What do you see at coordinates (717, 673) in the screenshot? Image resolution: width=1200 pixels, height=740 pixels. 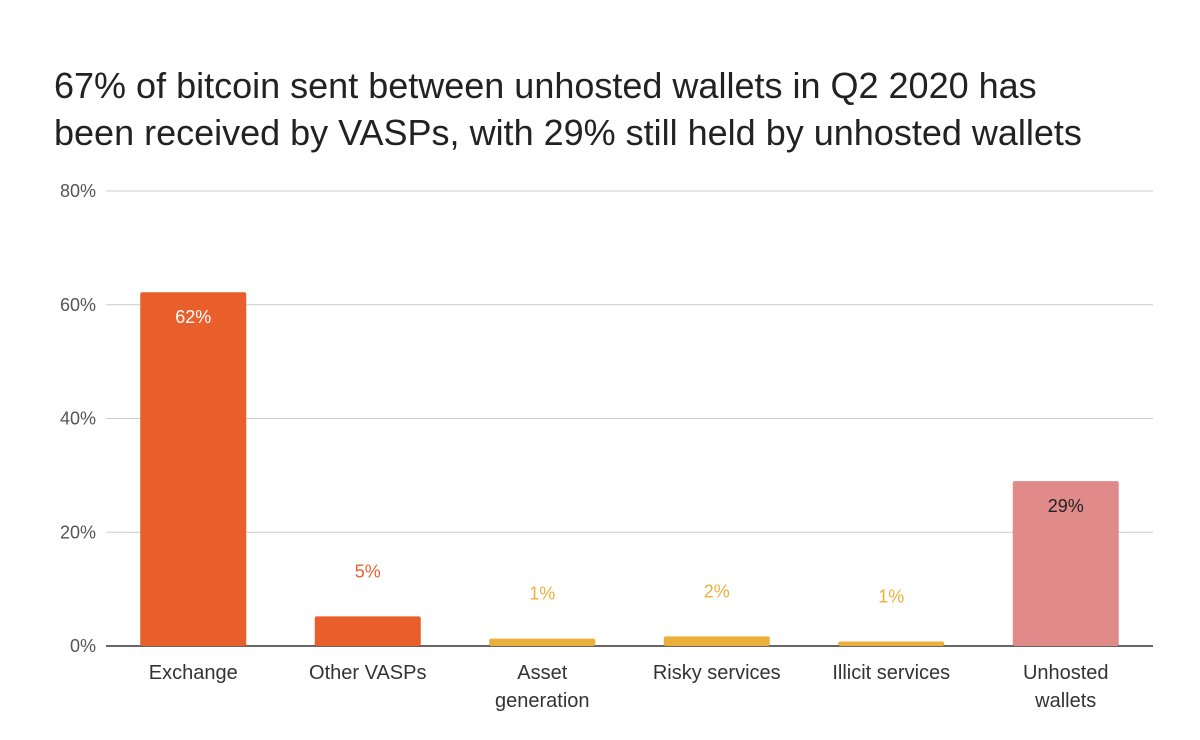 I see `x-tick-label: Risky services` at bounding box center [717, 673].